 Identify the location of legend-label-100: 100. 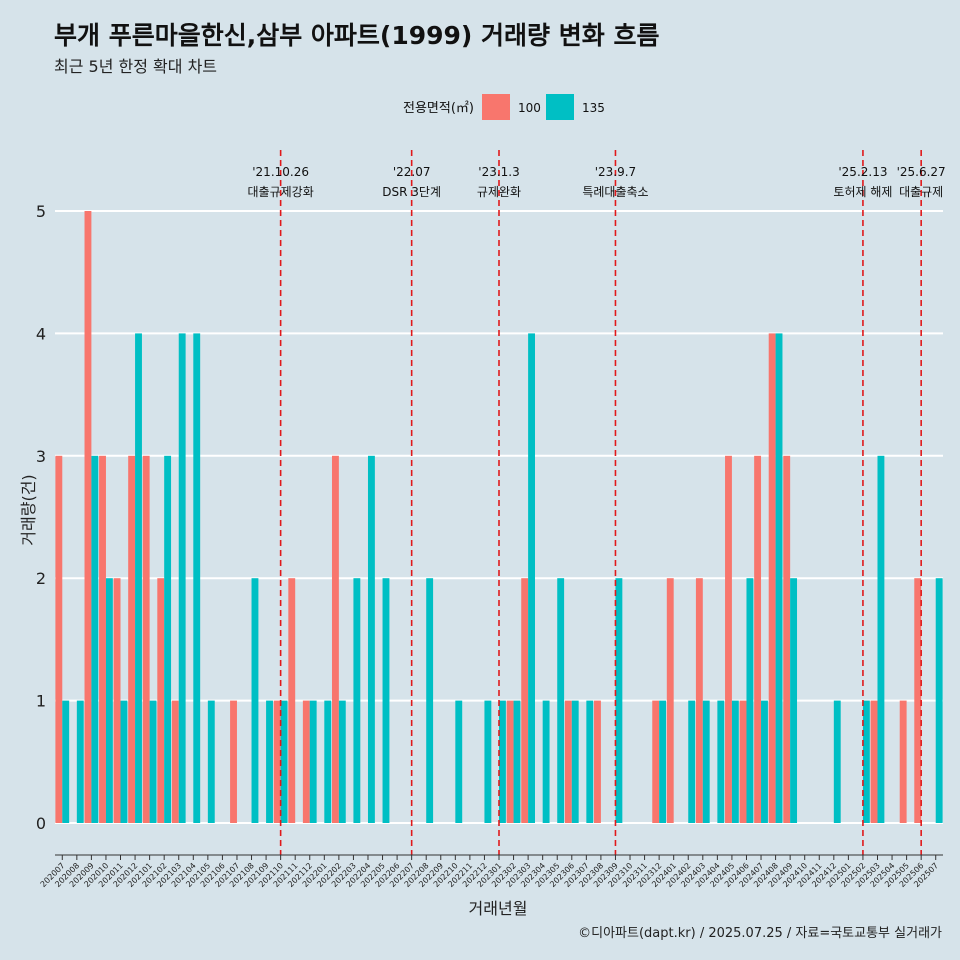
(529, 108).